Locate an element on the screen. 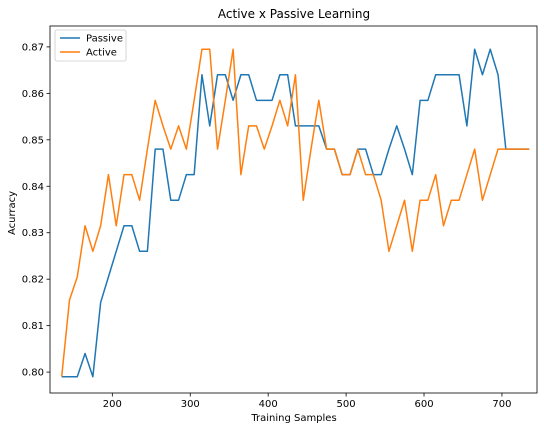 This screenshot has height=430, width=544. x-tick-label: 600 is located at coordinates (423, 404).